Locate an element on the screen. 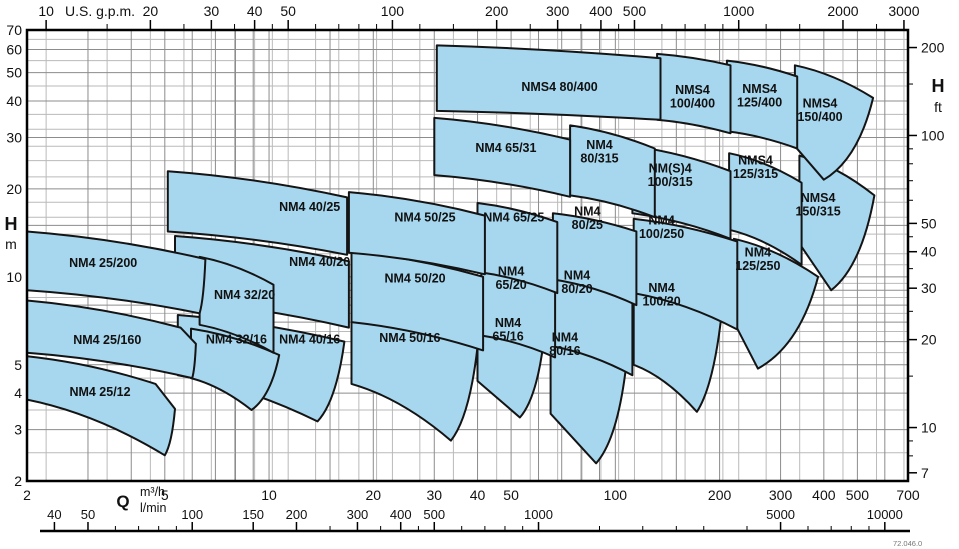 The image size is (959, 549). pump-region-label: NM4 32/16 is located at coordinates (236, 339).